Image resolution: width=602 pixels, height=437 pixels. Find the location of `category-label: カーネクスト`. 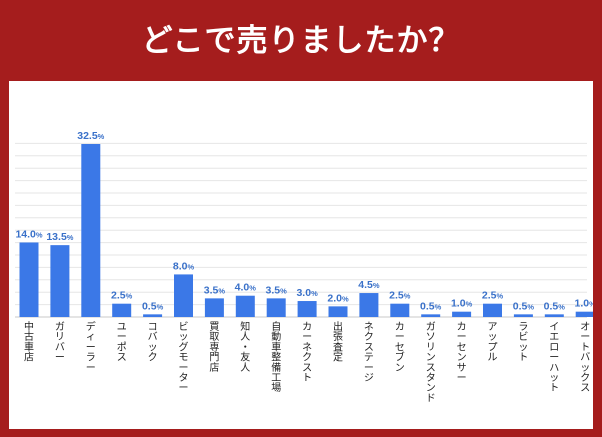

category-label: カーネクスト is located at coordinates (307, 352).